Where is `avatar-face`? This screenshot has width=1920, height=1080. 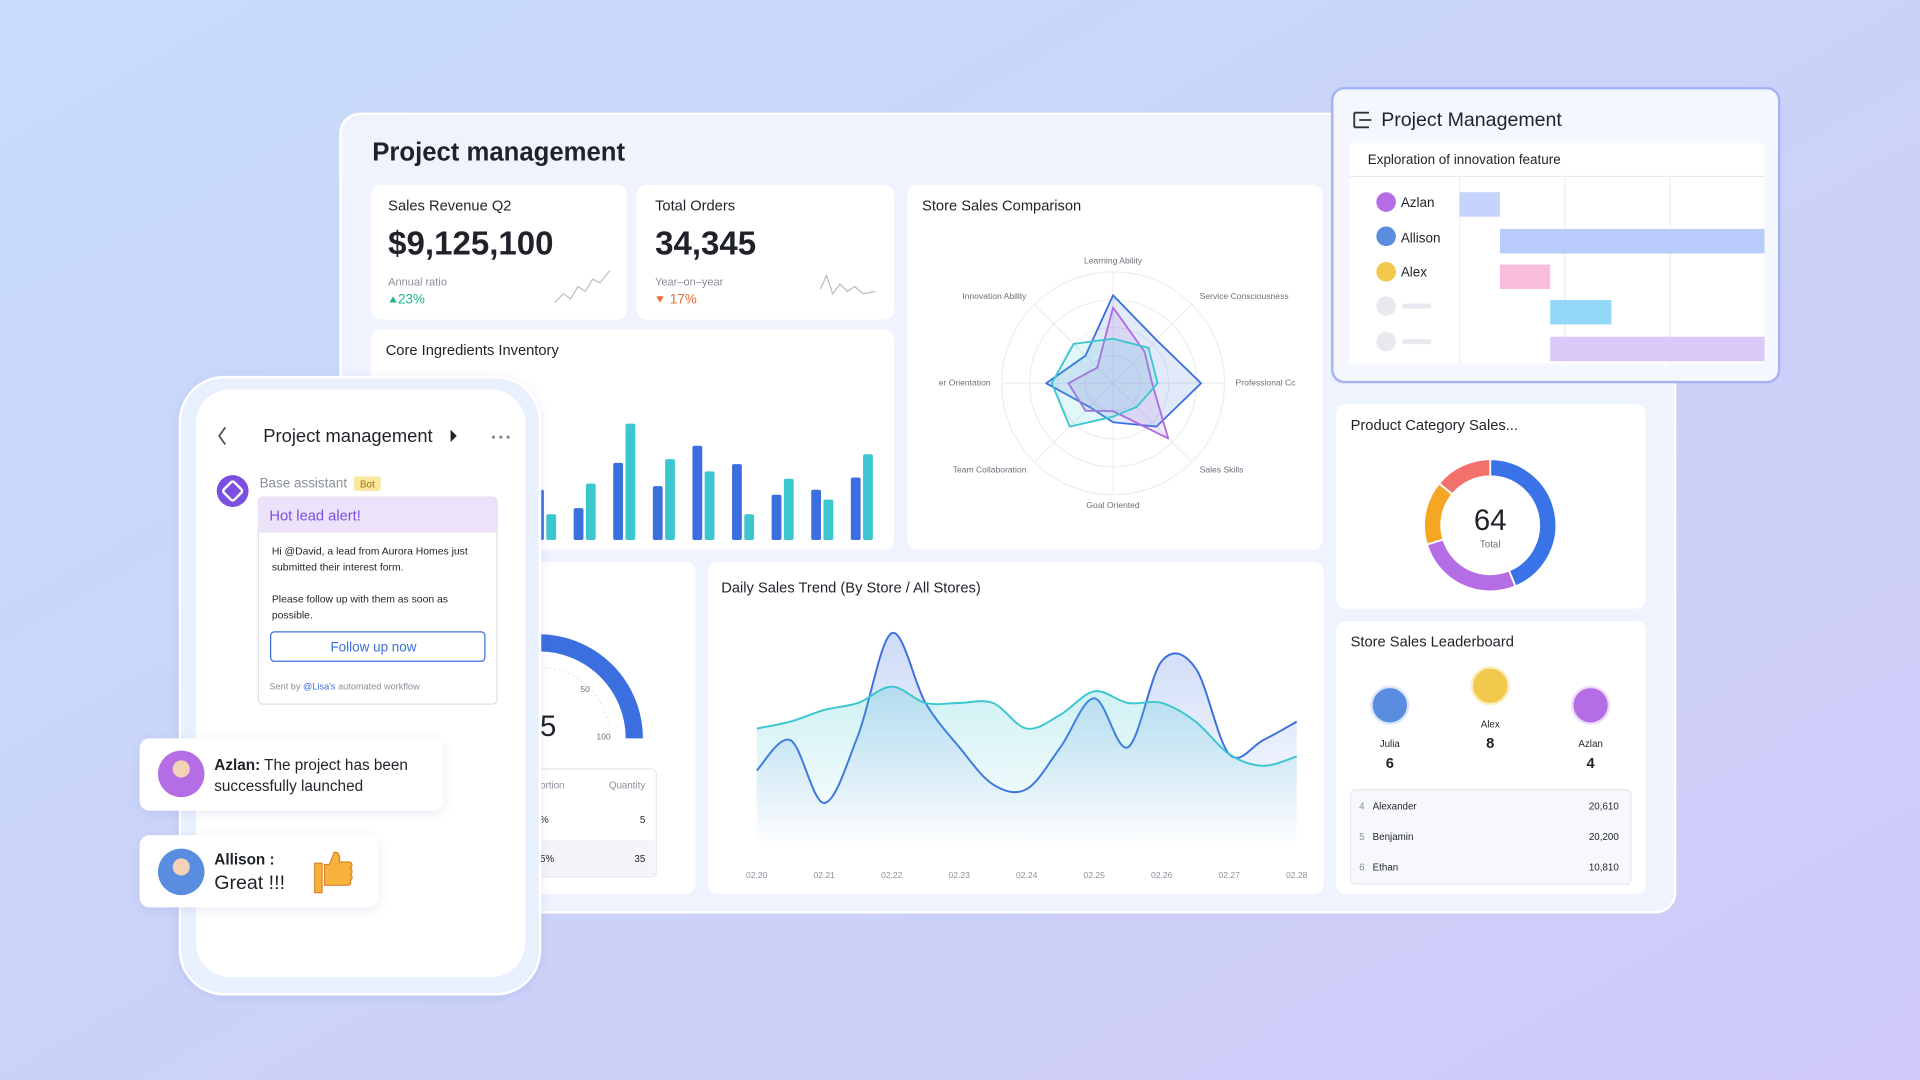 avatar-face is located at coordinates (181, 769).